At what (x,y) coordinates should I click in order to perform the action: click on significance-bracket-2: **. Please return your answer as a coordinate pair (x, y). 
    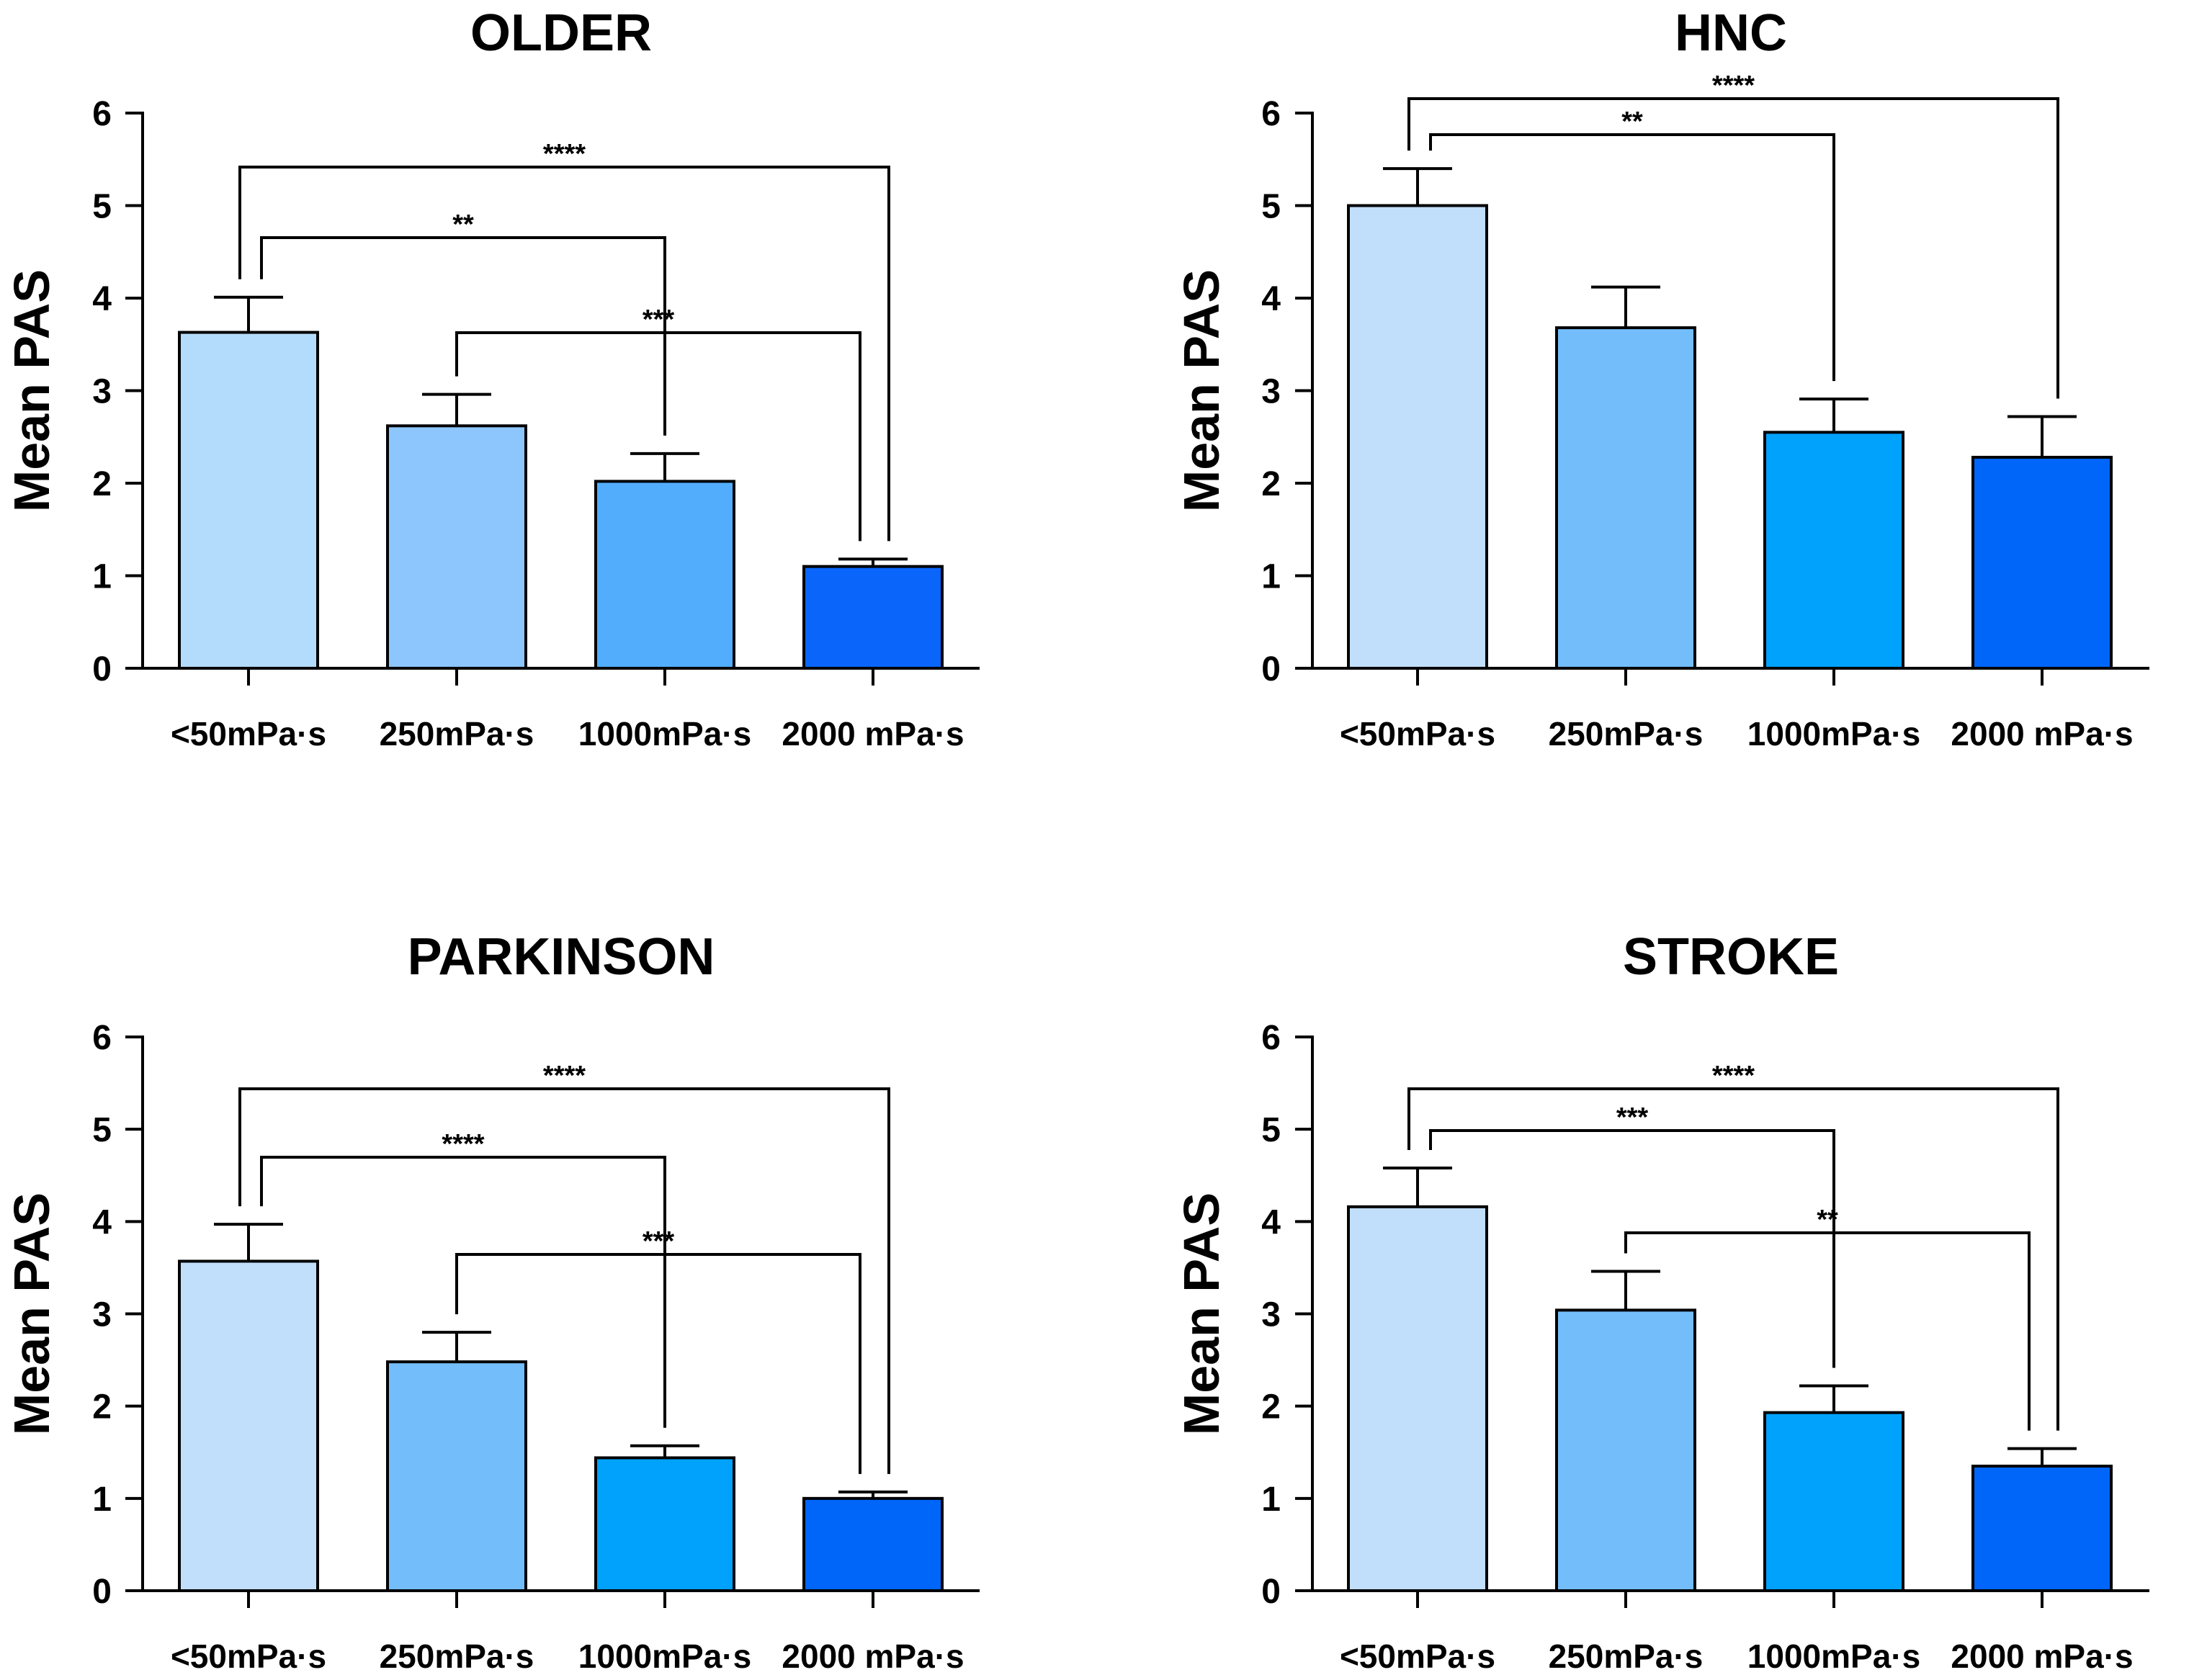
    Looking at the image, I should click on (463, 323).